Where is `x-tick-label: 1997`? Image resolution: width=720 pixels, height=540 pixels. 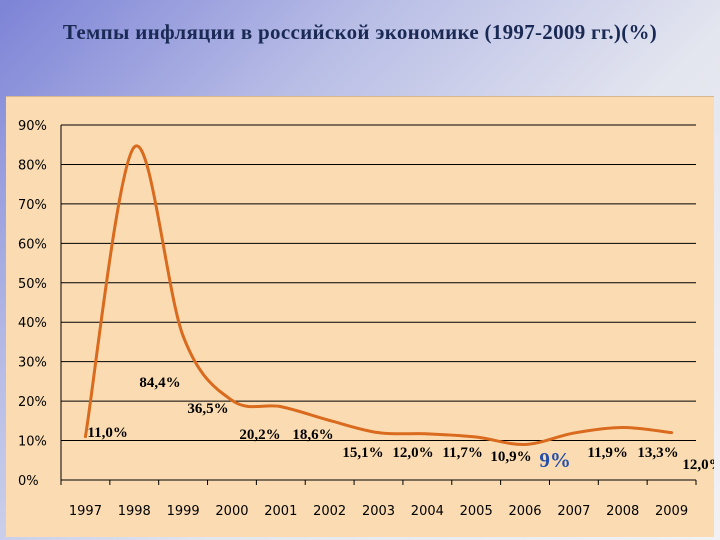
x-tick-label: 1997 is located at coordinates (85, 511).